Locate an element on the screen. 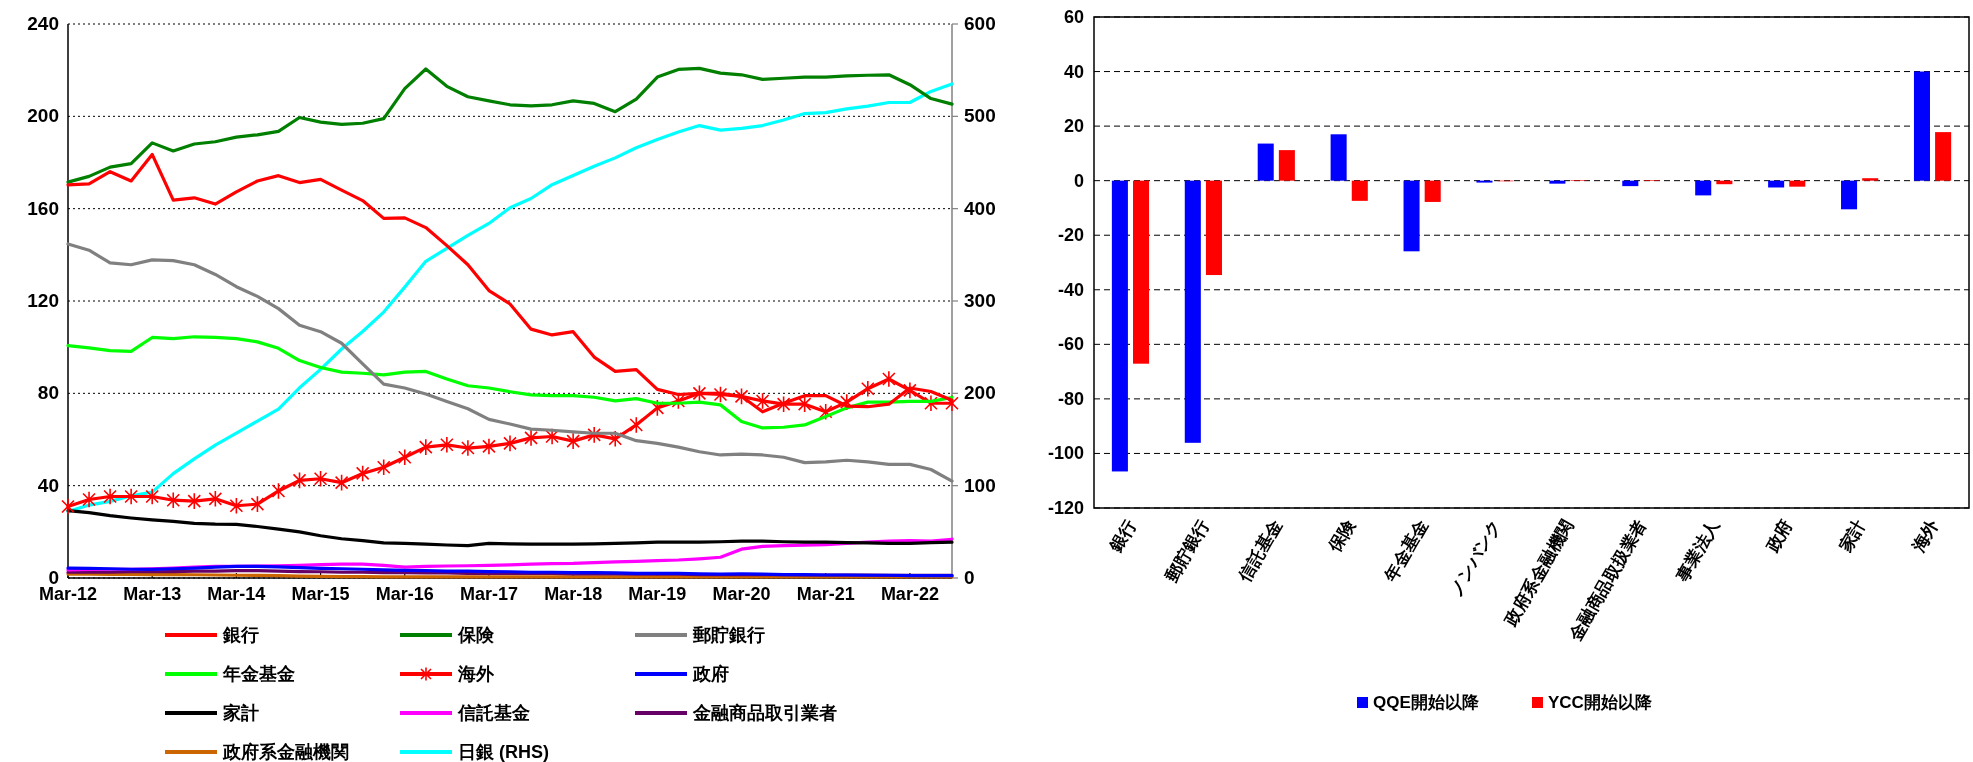 The height and width of the screenshot is (762, 1973). x-tick-label: Mar-19 is located at coordinates (657, 594).